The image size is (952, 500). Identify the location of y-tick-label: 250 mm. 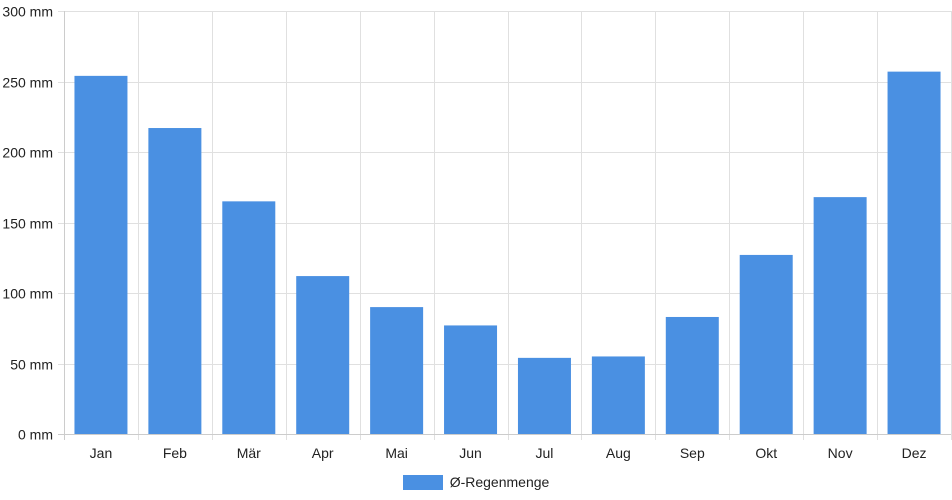
(27, 83).